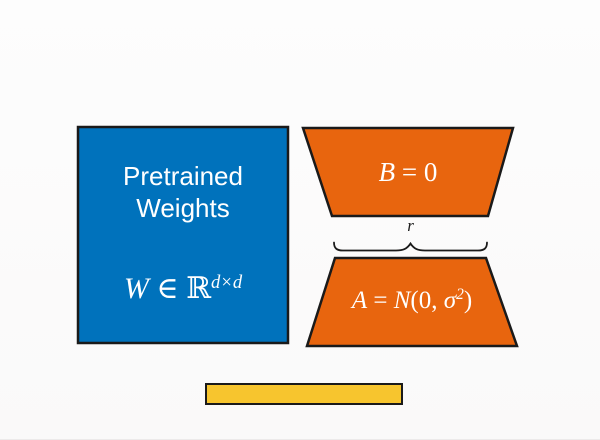 This screenshot has width=600, height=440. Describe the element at coordinates (408, 172) in the screenshot. I see `b-matrix-trapezoid` at that location.